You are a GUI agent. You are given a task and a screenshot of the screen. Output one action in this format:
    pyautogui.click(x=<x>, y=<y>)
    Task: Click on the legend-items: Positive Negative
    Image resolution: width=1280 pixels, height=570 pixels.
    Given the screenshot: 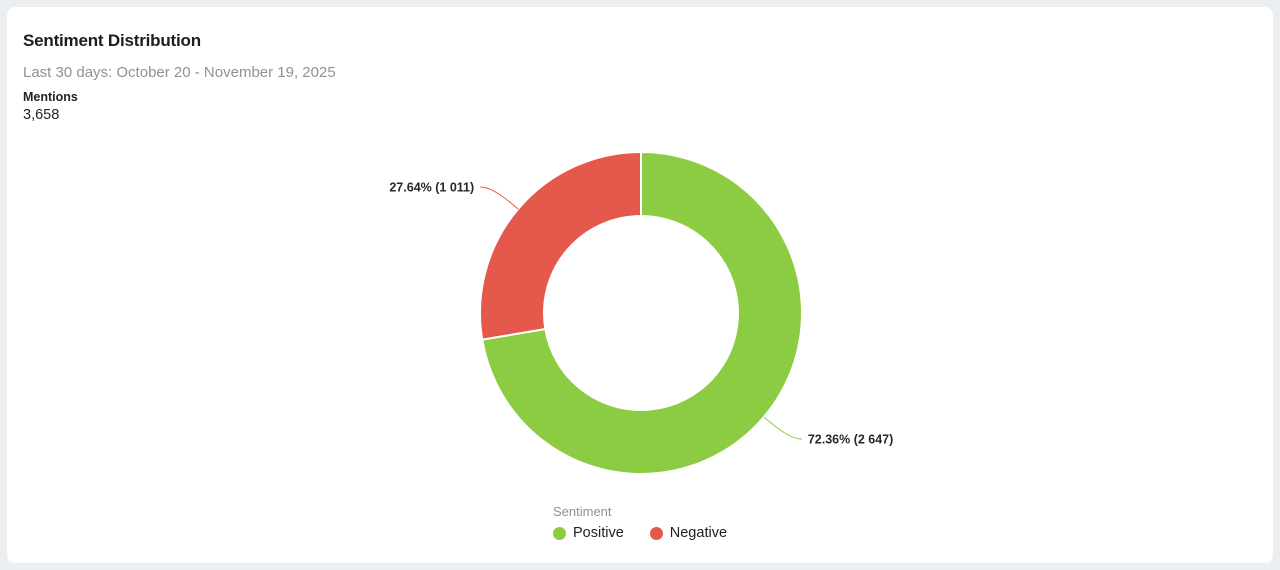 What is the action you would take?
    pyautogui.click(x=640, y=533)
    